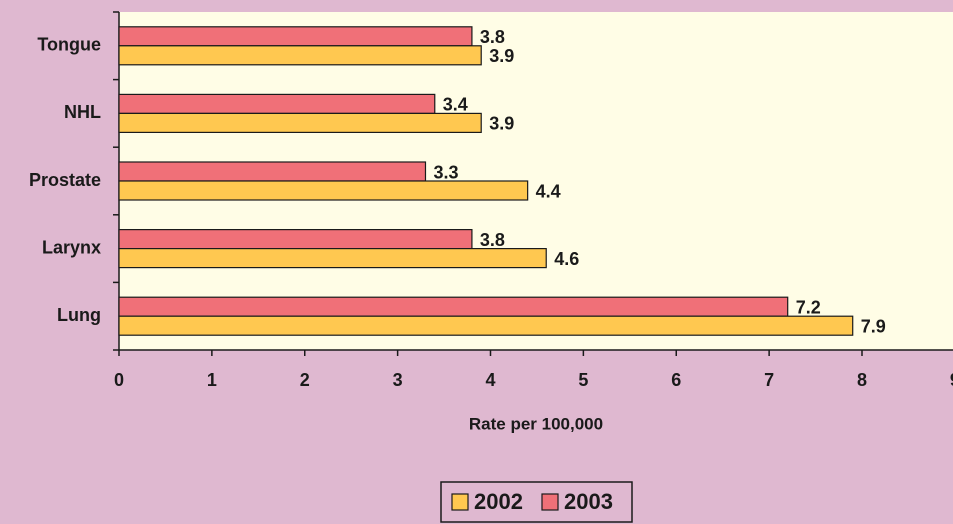 The image size is (953, 524). I want to click on legend-label: 2003, so click(588, 501).